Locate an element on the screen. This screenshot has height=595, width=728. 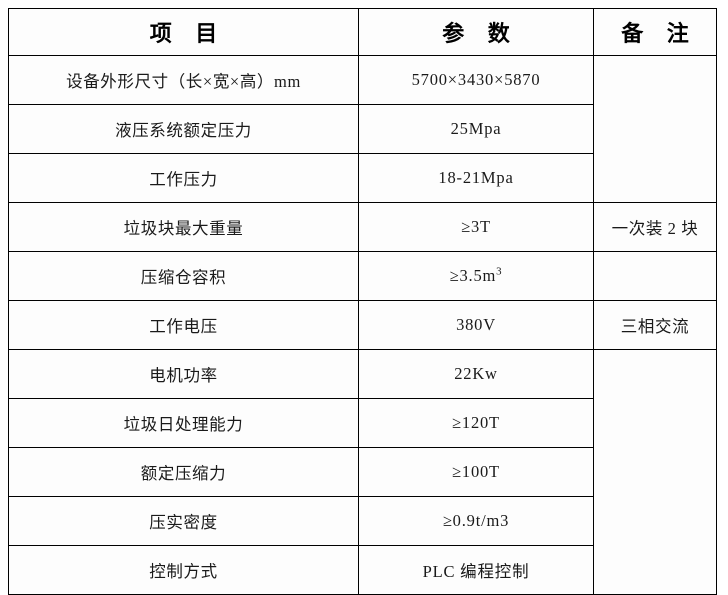
table-row: 垃圾日处理能力 ≥120T is located at coordinates (362, 423).